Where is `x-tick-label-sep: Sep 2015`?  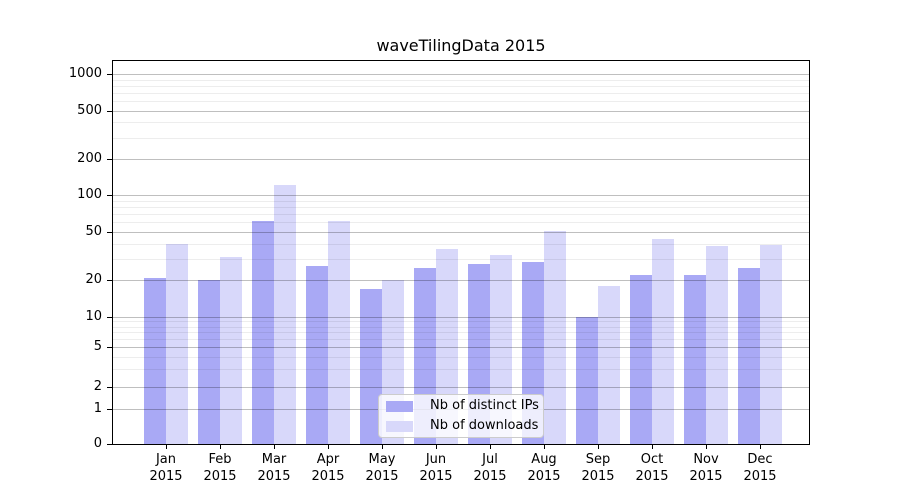
x-tick-label-sep: Sep 2015 is located at coordinates (598, 468).